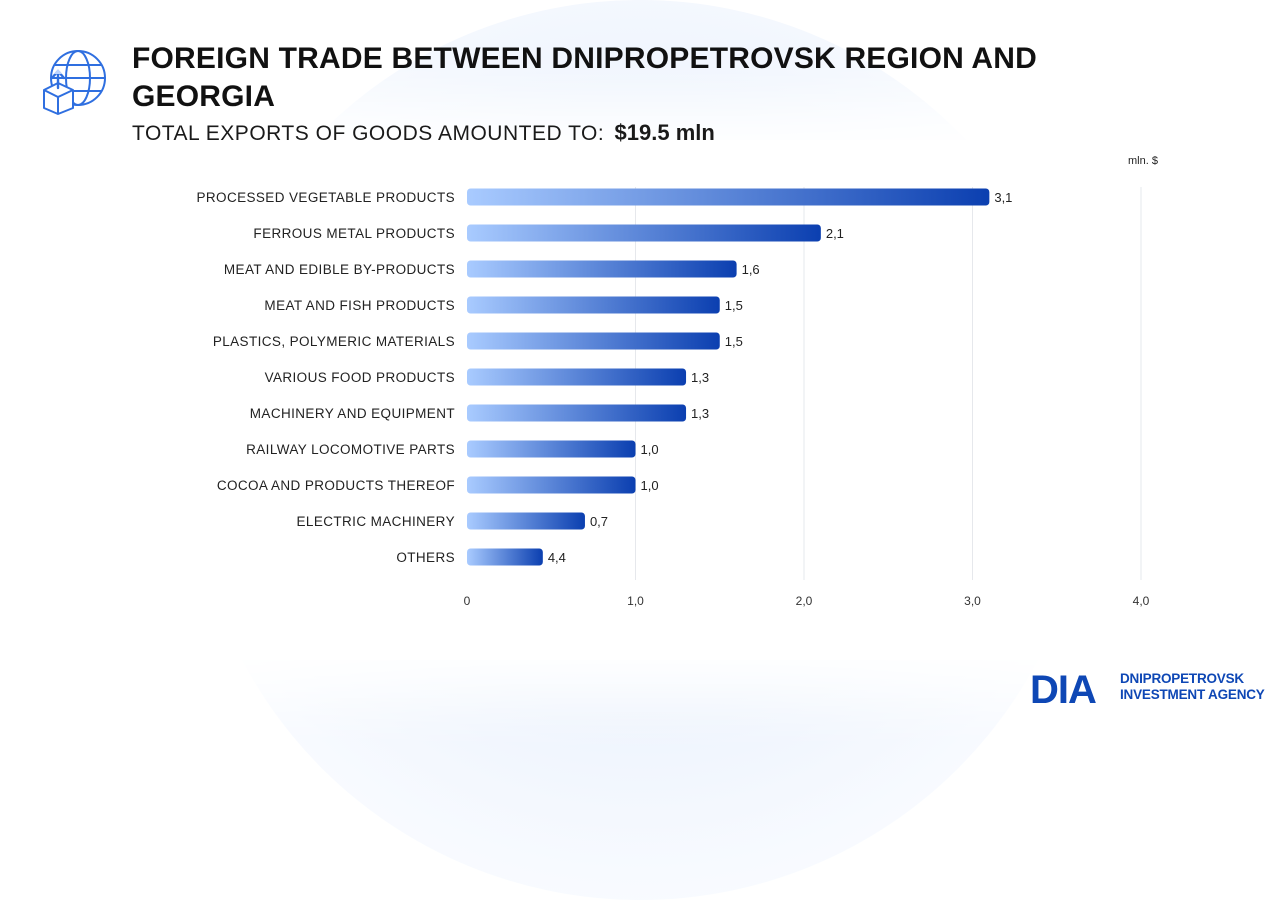 The height and width of the screenshot is (900, 1280). I want to click on x-tick-label: 3,0, so click(972, 601).